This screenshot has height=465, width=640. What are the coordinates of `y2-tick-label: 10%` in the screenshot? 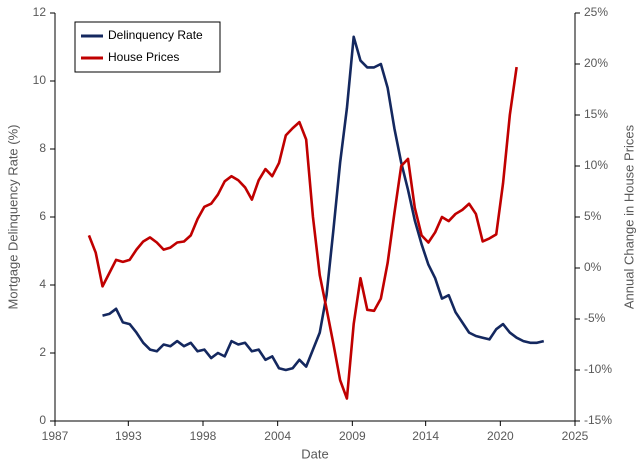 It's located at (596, 165).